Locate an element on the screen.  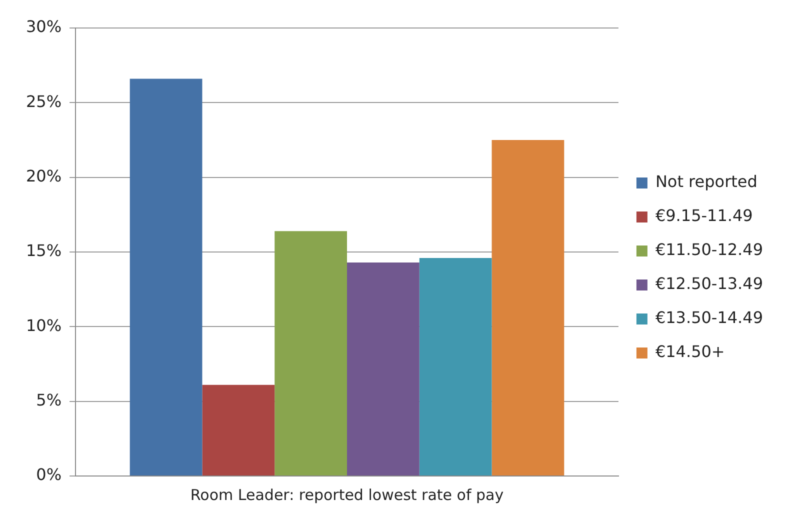
y-tick-label: 15% is located at coordinates (44, 250).